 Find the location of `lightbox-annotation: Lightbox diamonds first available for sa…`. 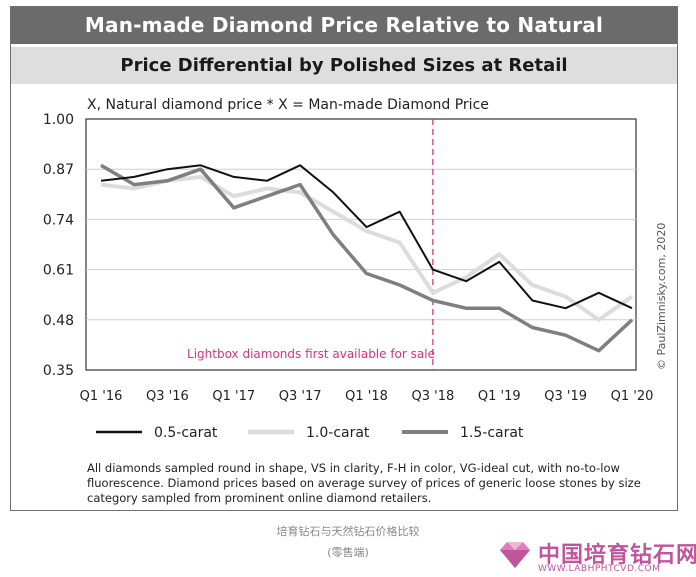

lightbox-annotation: Lightbox diamonds first available for sa… is located at coordinates (311, 354).